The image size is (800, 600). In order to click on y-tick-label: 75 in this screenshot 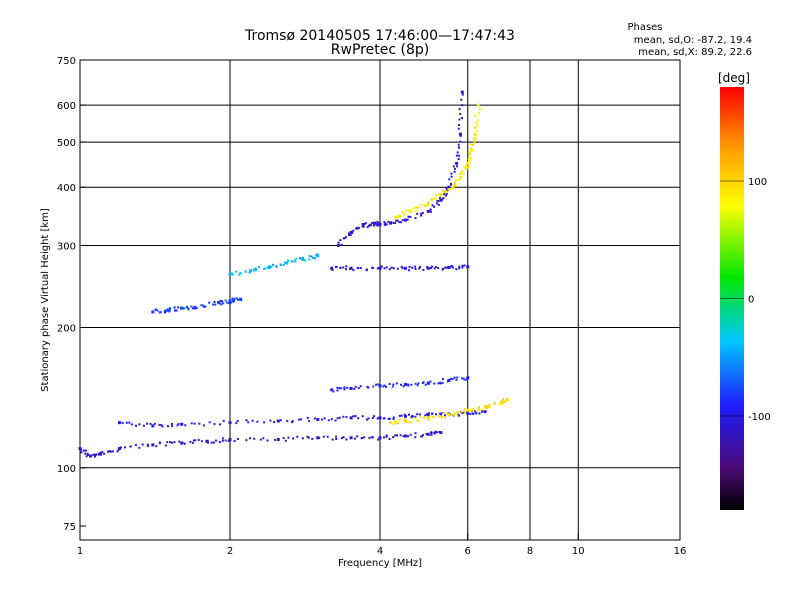, I will do `click(69, 527)`.